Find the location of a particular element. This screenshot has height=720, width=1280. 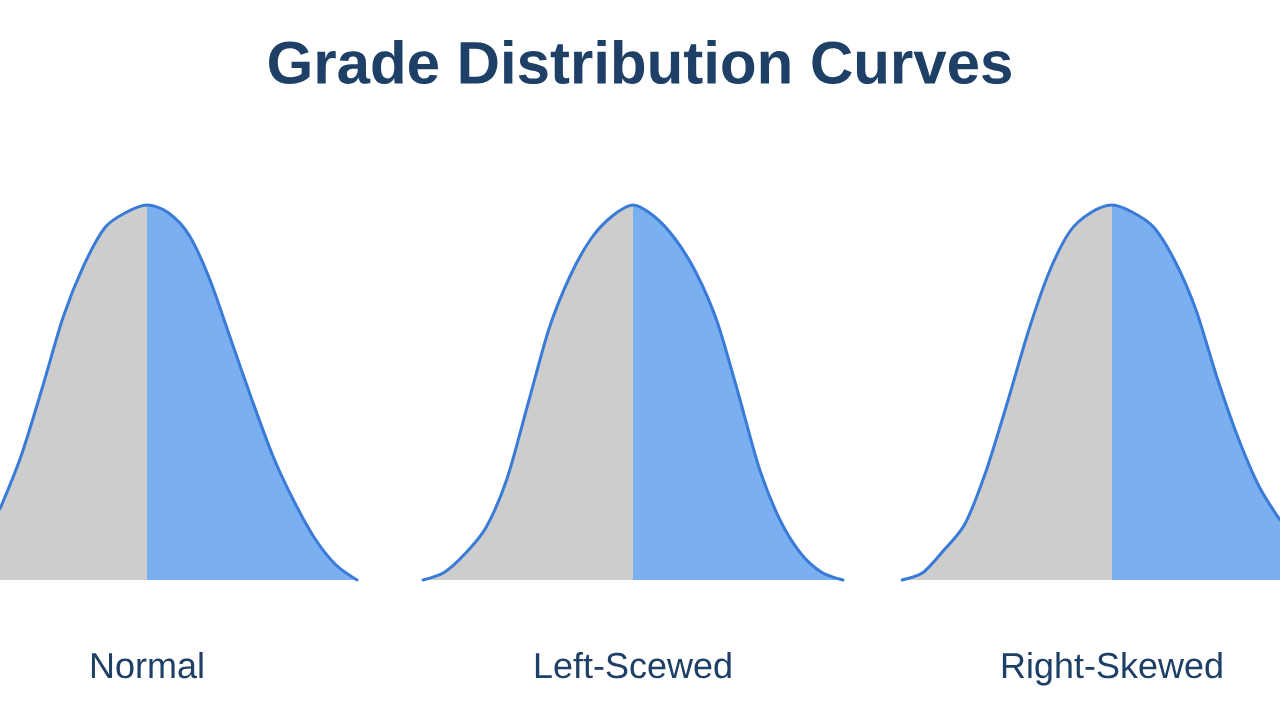

x-axis-title: Normal is located at coordinates (147, 665).